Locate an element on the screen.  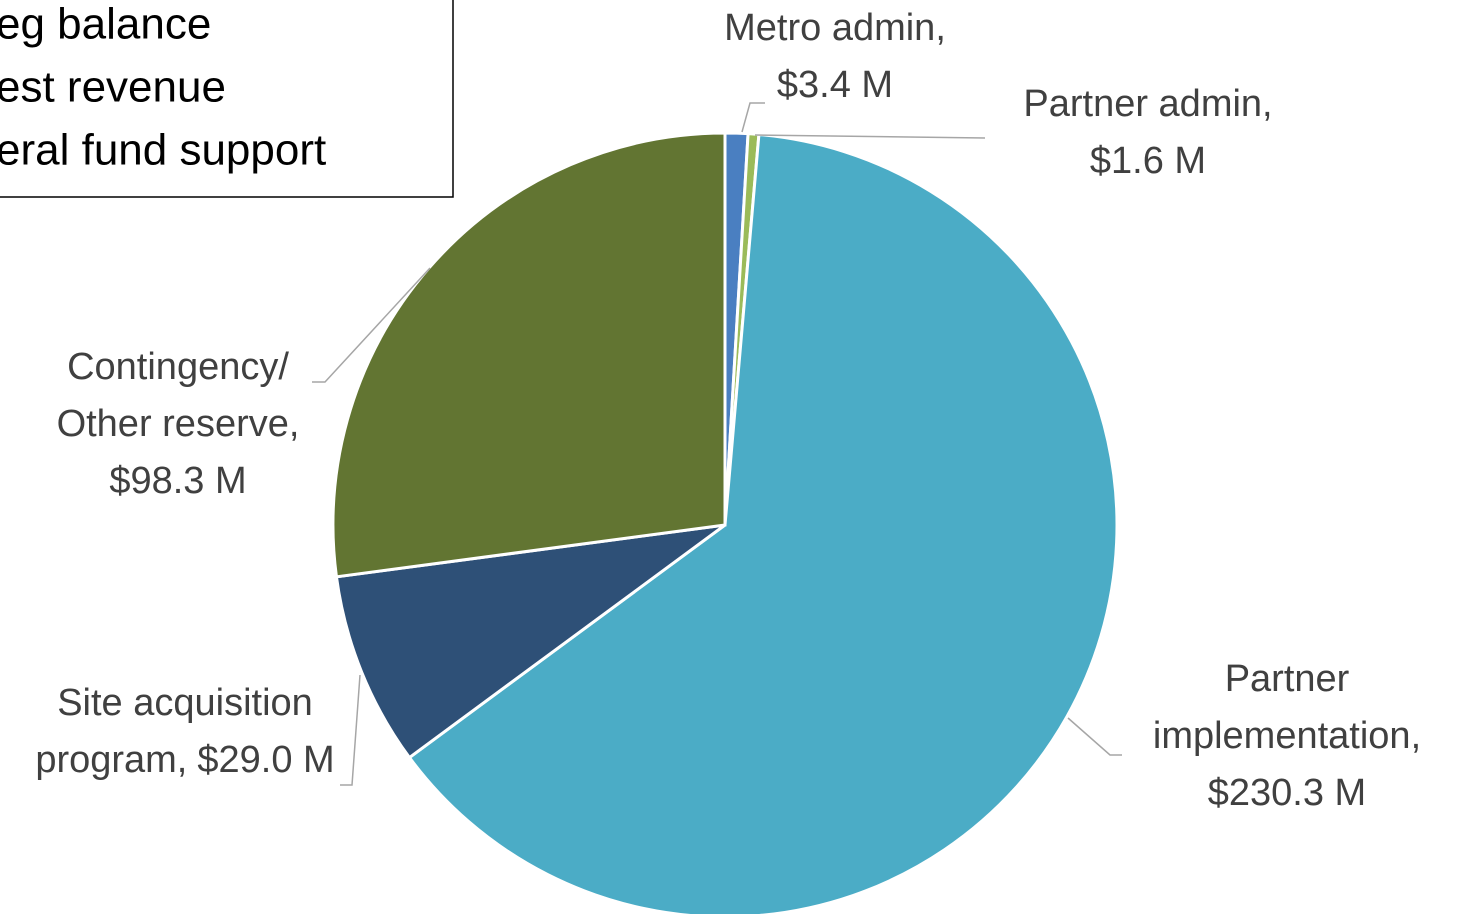
label-line: Site acquisition is located at coordinates (185, 703).